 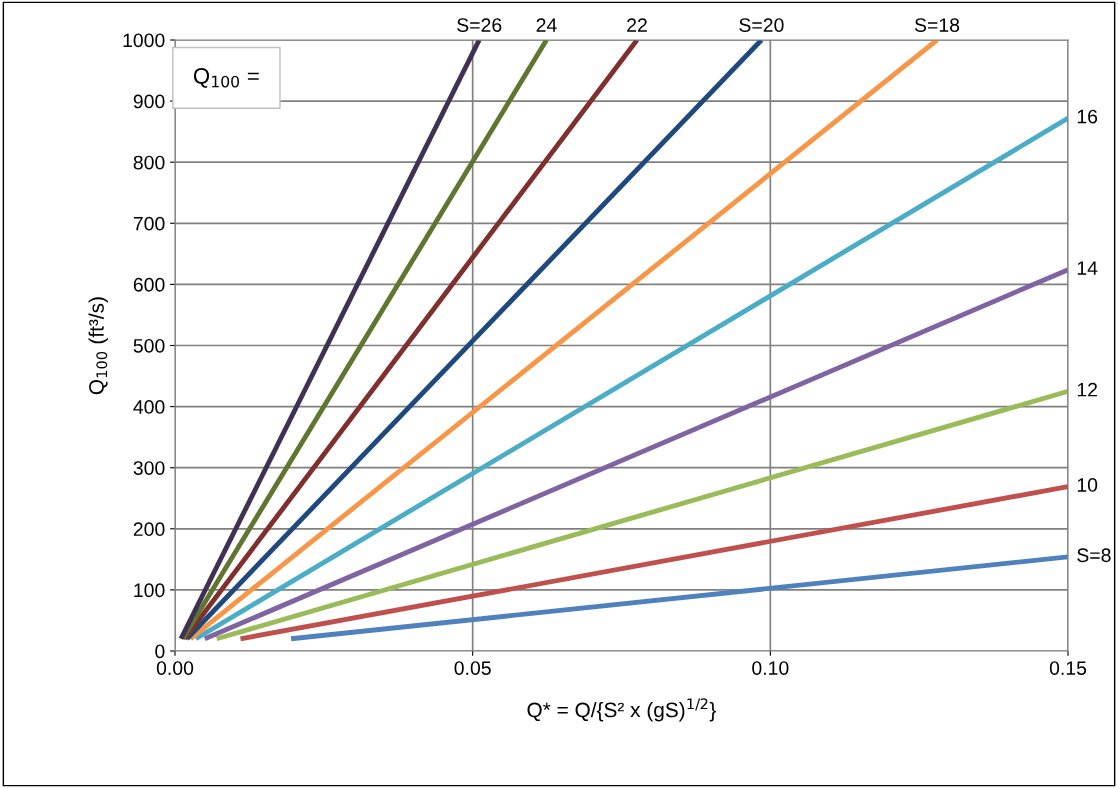 I want to click on series-label: S=18, so click(x=937, y=25).